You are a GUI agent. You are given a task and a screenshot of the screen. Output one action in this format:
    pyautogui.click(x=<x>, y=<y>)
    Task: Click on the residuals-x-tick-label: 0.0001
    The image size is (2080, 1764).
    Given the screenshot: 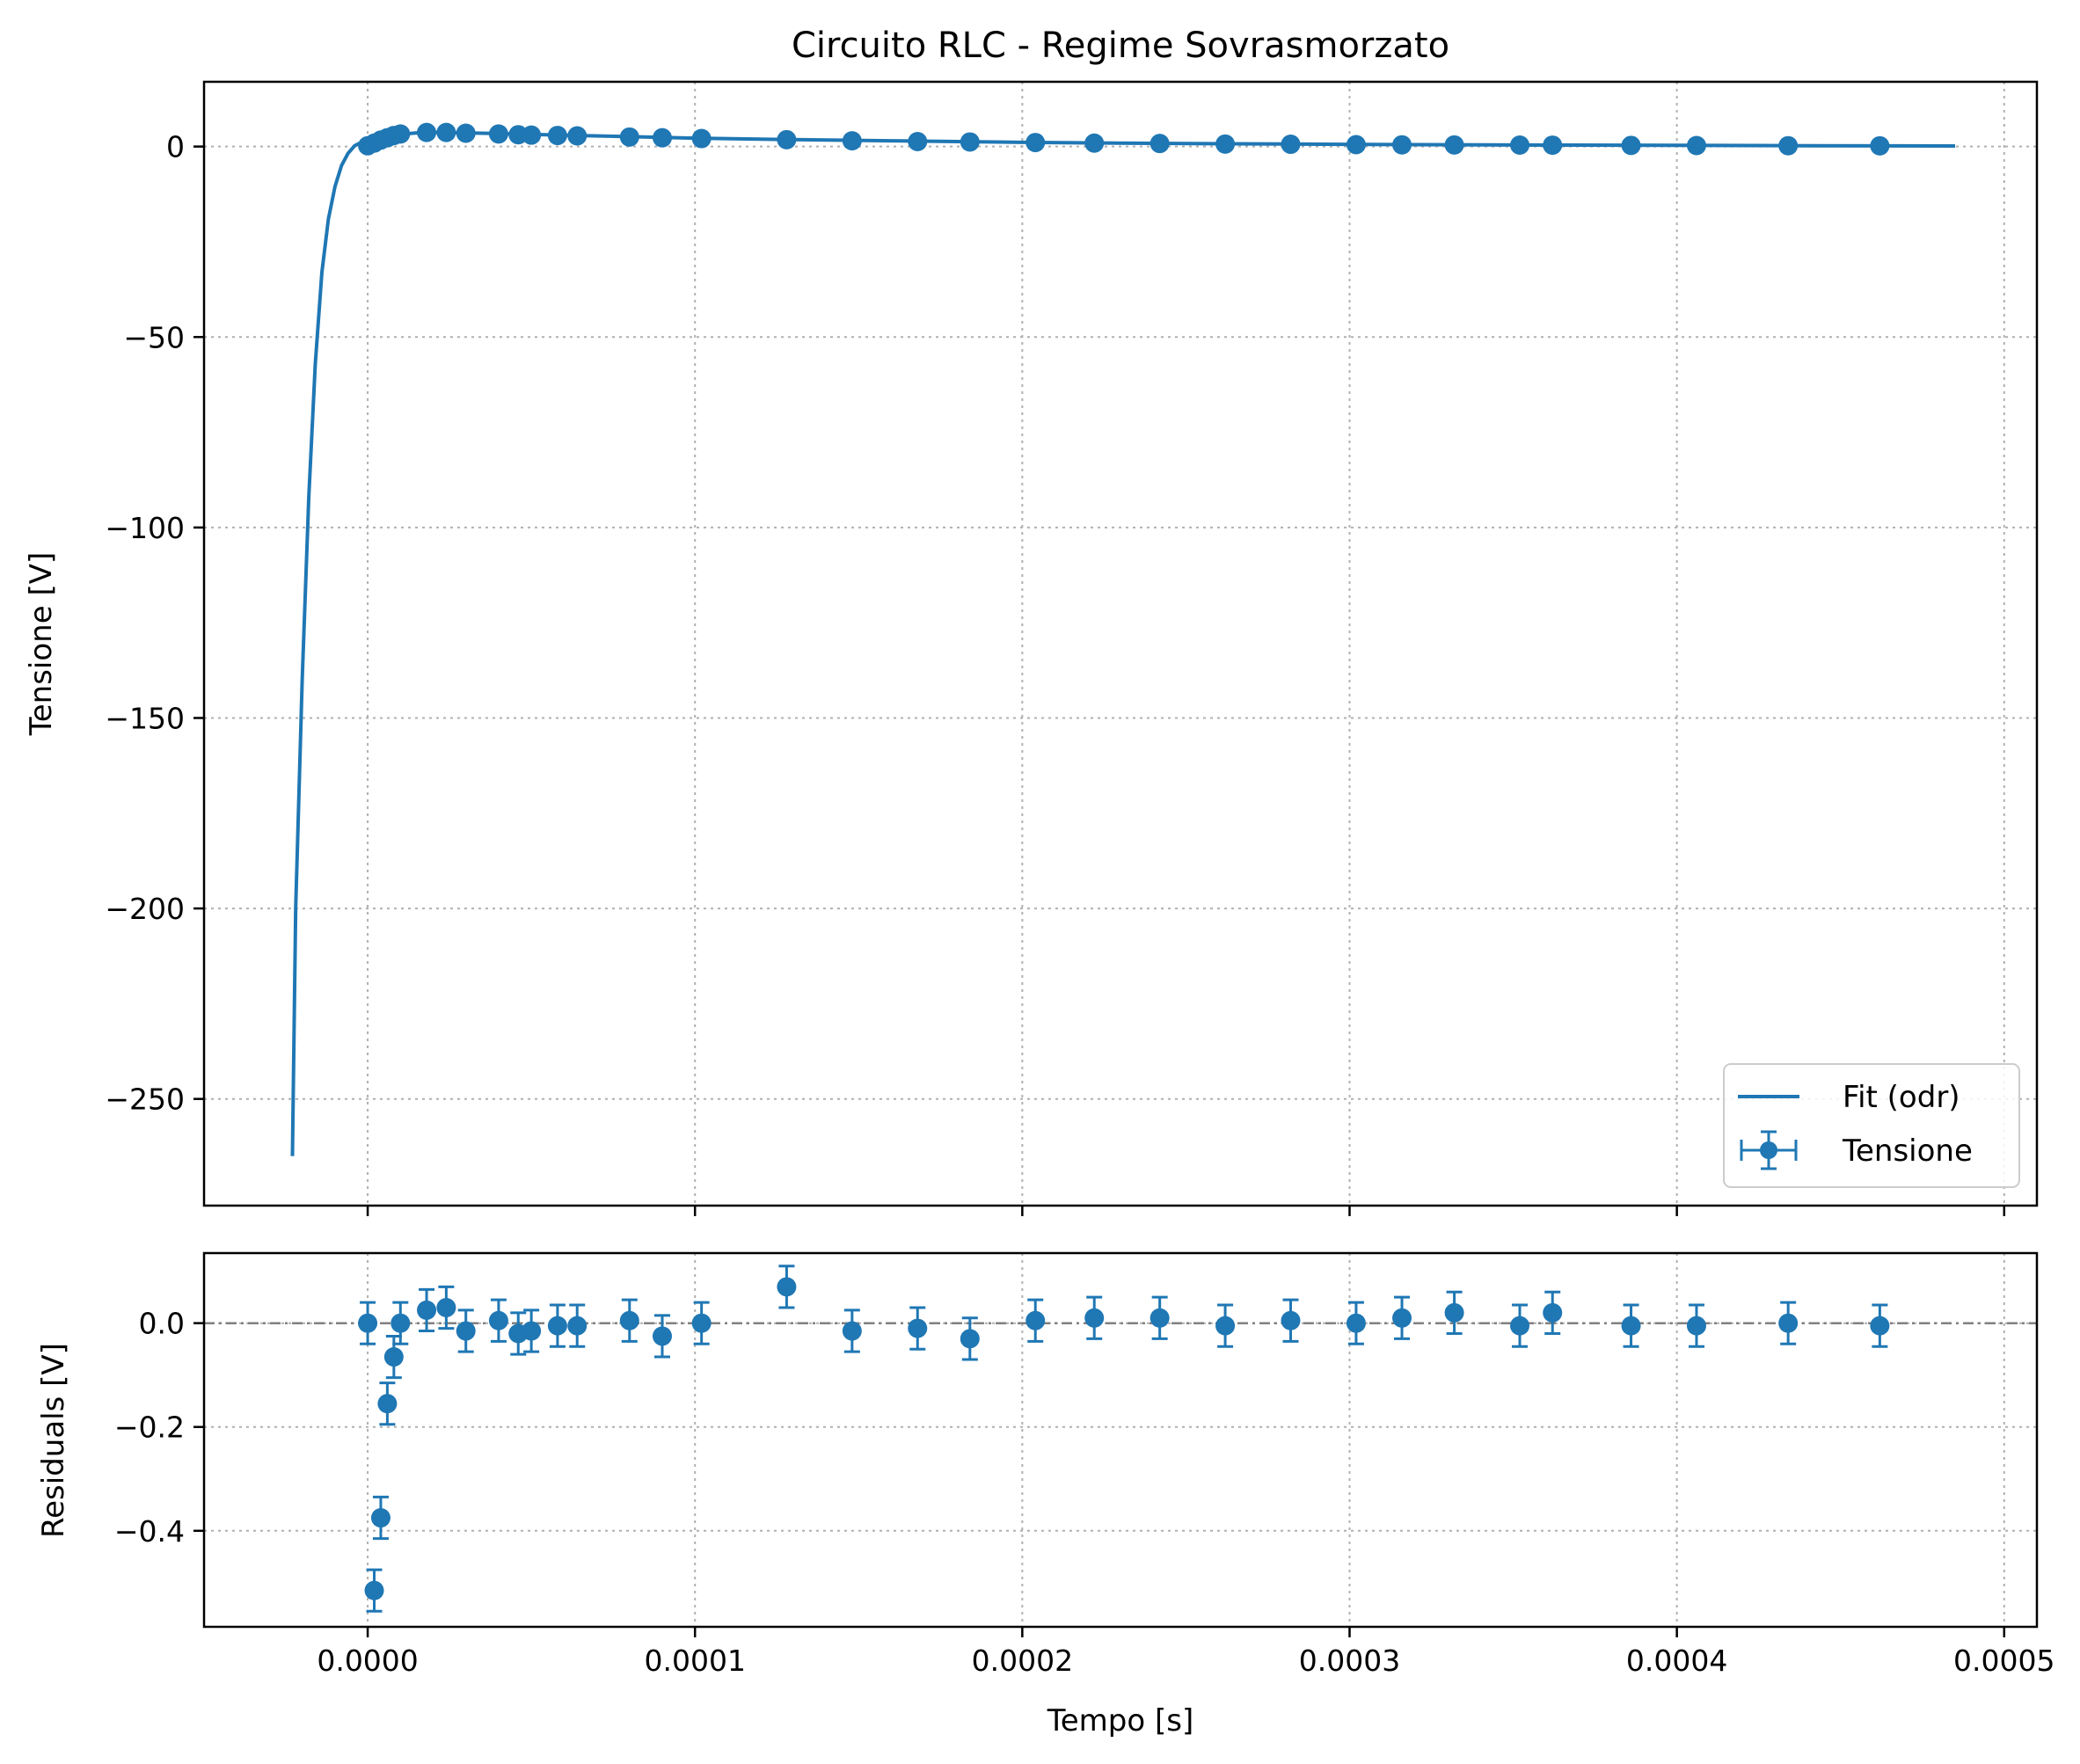 What is the action you would take?
    pyautogui.click(x=694, y=1661)
    